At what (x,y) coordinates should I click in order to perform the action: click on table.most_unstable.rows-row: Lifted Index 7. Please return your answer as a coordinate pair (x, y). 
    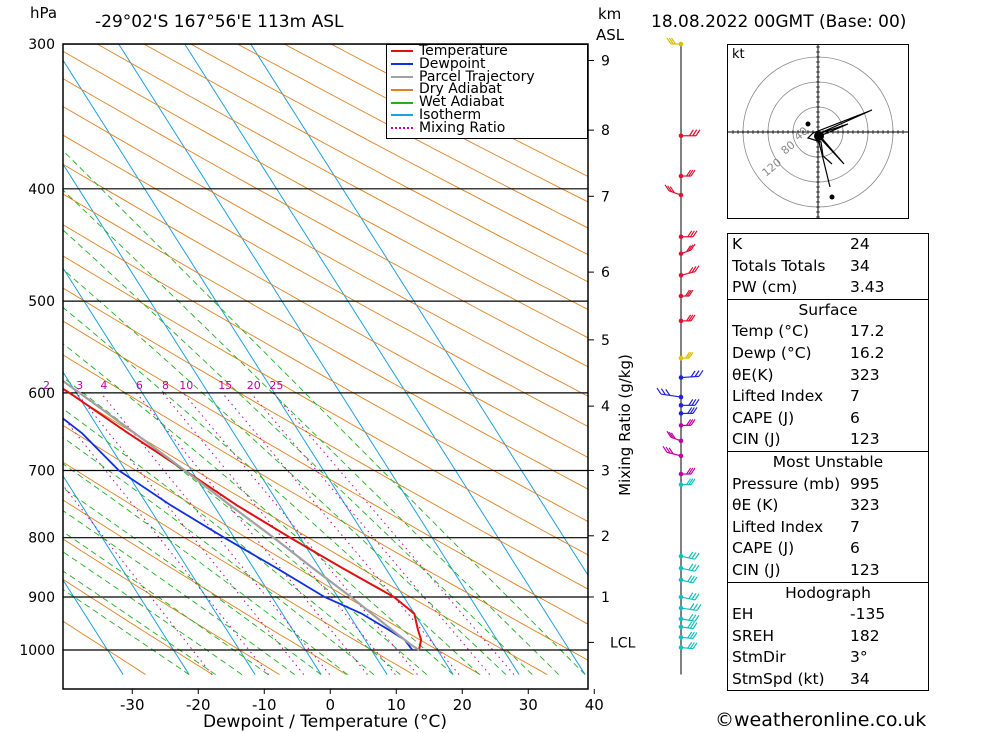
    Looking at the image, I should click on (828, 528).